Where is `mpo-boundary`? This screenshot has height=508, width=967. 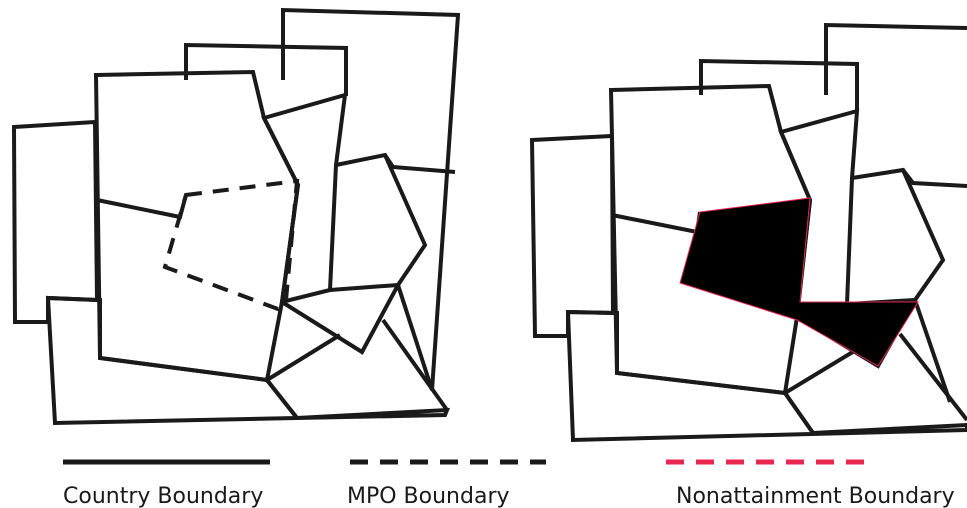 mpo-boundary is located at coordinates (231, 245).